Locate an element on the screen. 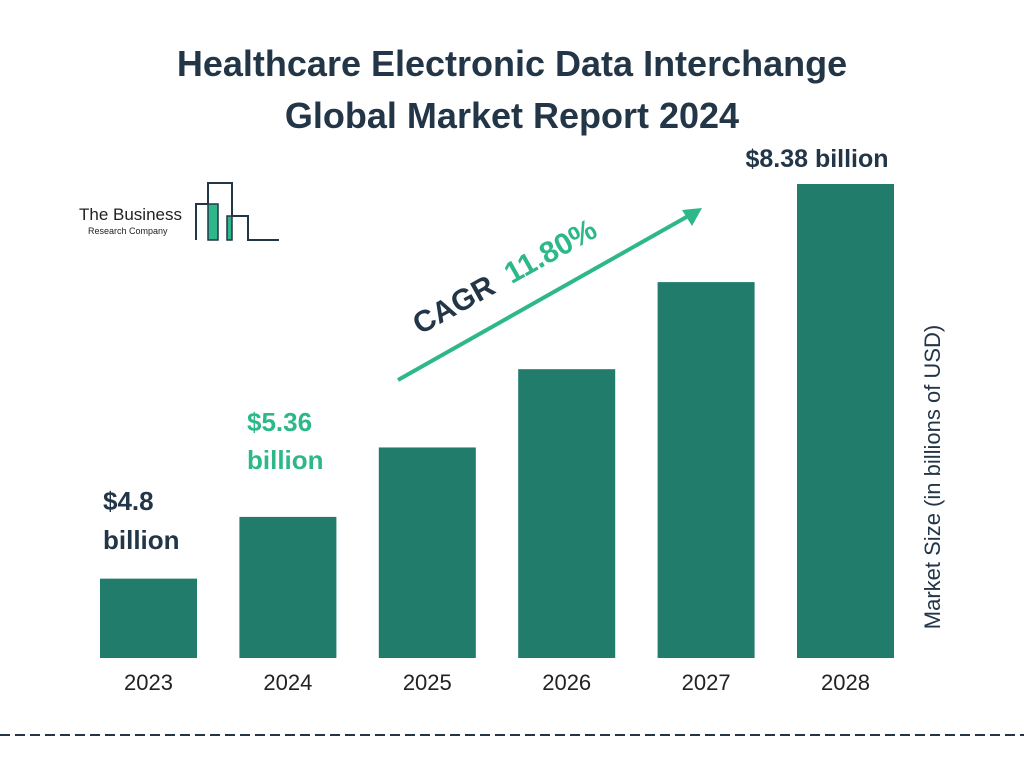 Image resolution: width=1024 pixels, height=768 pixels. cagr-annotation: CAGR 11.80% is located at coordinates (549, 295).